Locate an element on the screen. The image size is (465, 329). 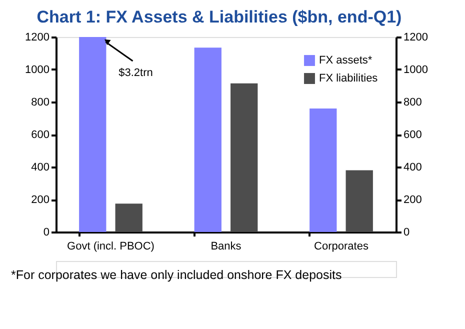
x-tick-label: Corporates is located at coordinates (341, 246).